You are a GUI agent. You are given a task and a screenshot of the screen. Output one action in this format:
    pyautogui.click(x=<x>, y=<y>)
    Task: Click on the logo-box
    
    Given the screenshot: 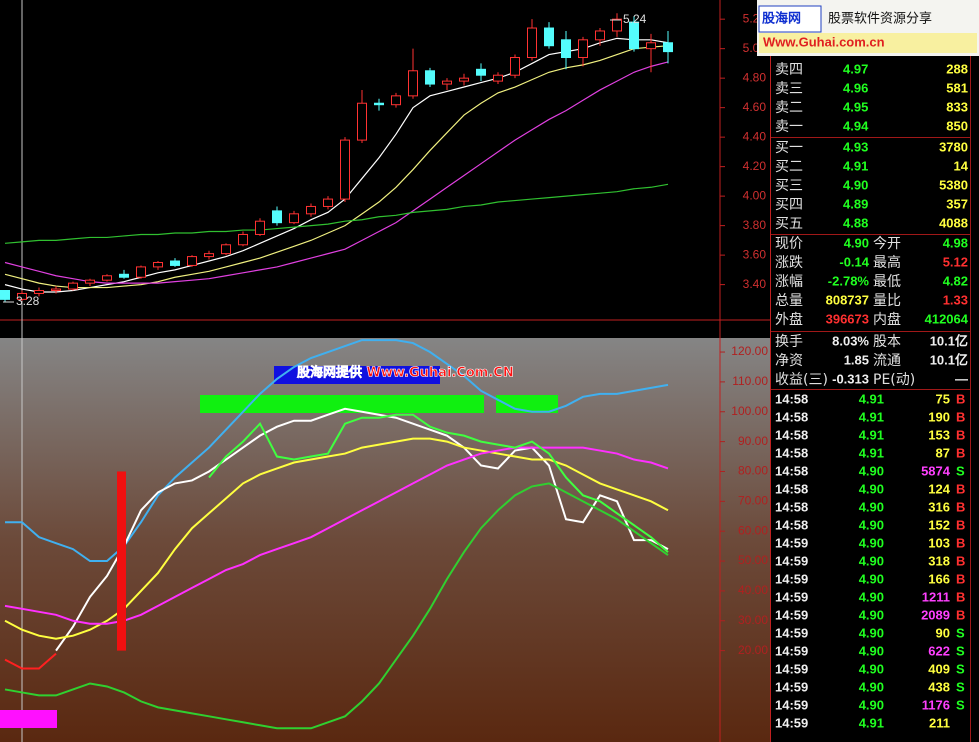 What is the action you would take?
    pyautogui.click(x=790, y=19)
    